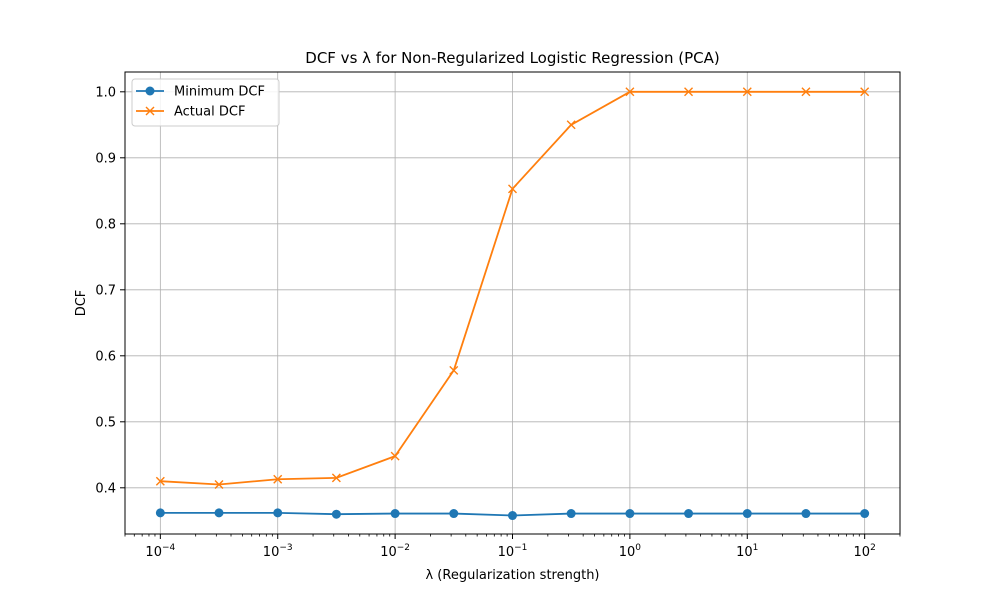  What do you see at coordinates (638, 548) in the screenshot?
I see `x-tick-label-exp: 0` at bounding box center [638, 548].